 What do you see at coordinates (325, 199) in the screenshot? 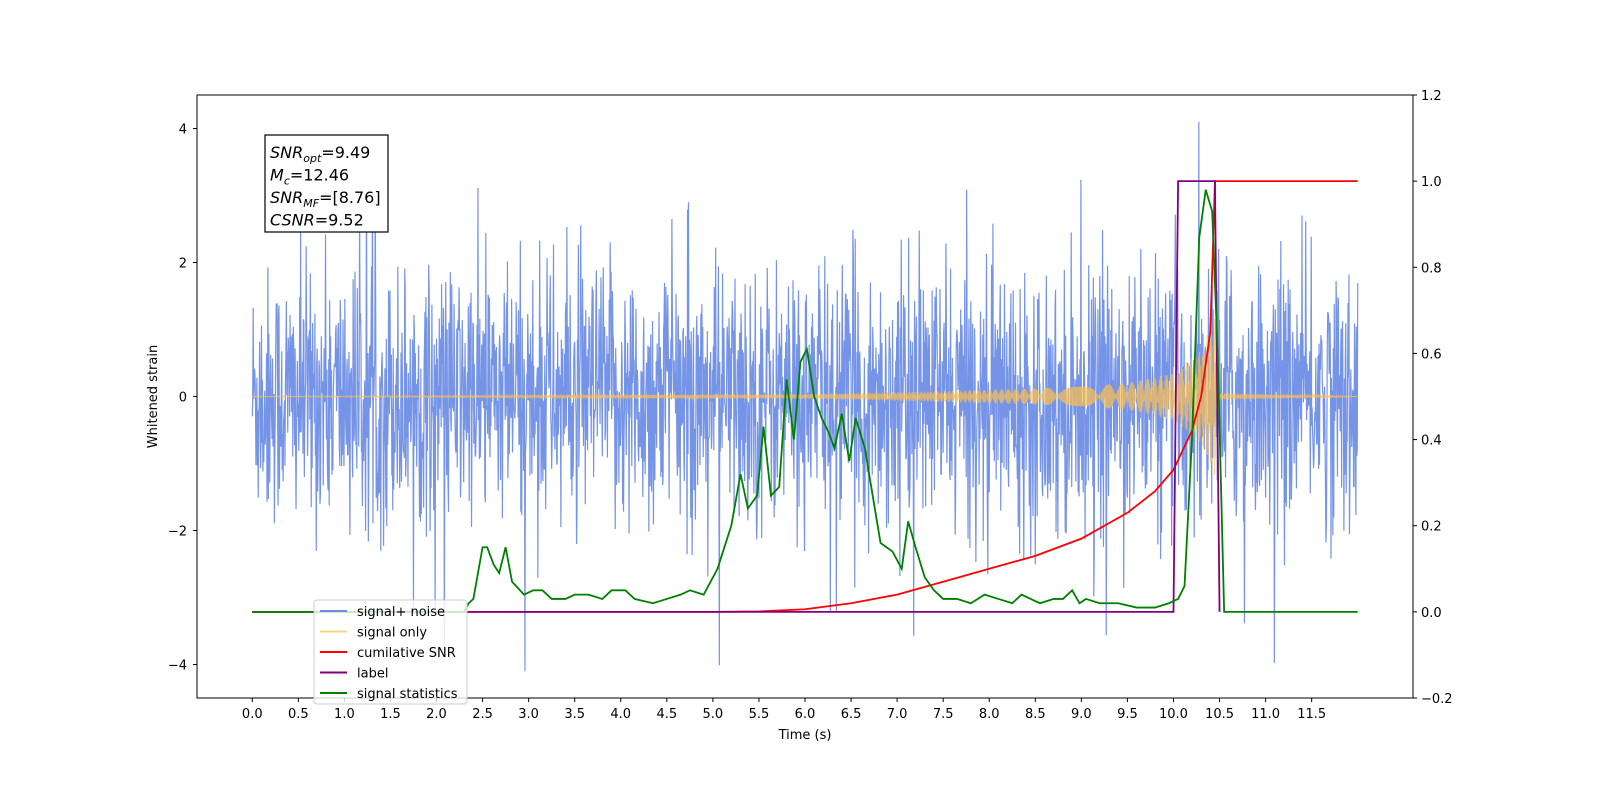
I see `annotation-line: SNRMF=[8.76]` at bounding box center [325, 199].